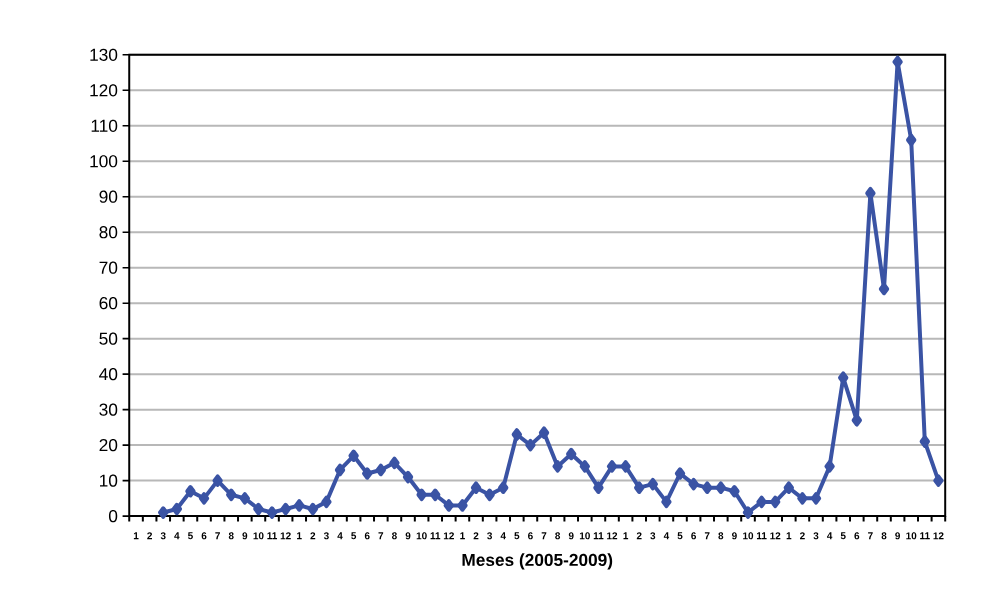  What do you see at coordinates (108, 232) in the screenshot?
I see `y-tick-label: 80` at bounding box center [108, 232].